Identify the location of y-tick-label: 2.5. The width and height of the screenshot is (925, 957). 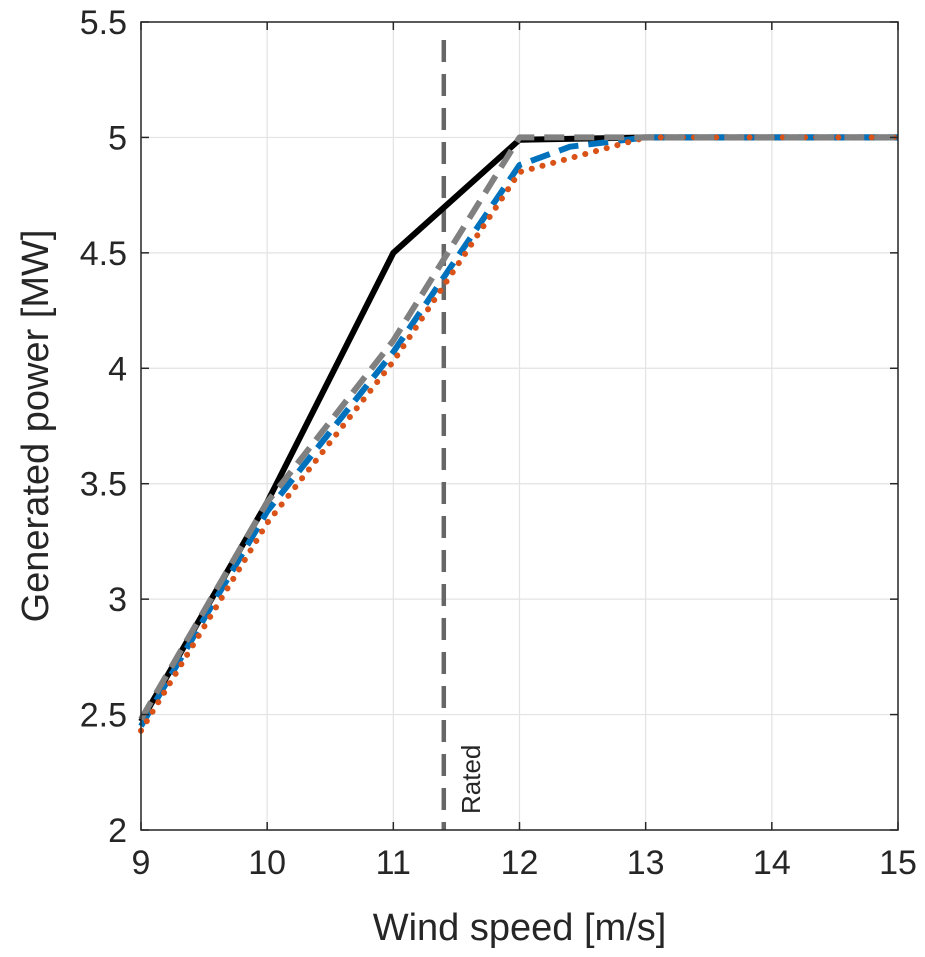
(103, 716).